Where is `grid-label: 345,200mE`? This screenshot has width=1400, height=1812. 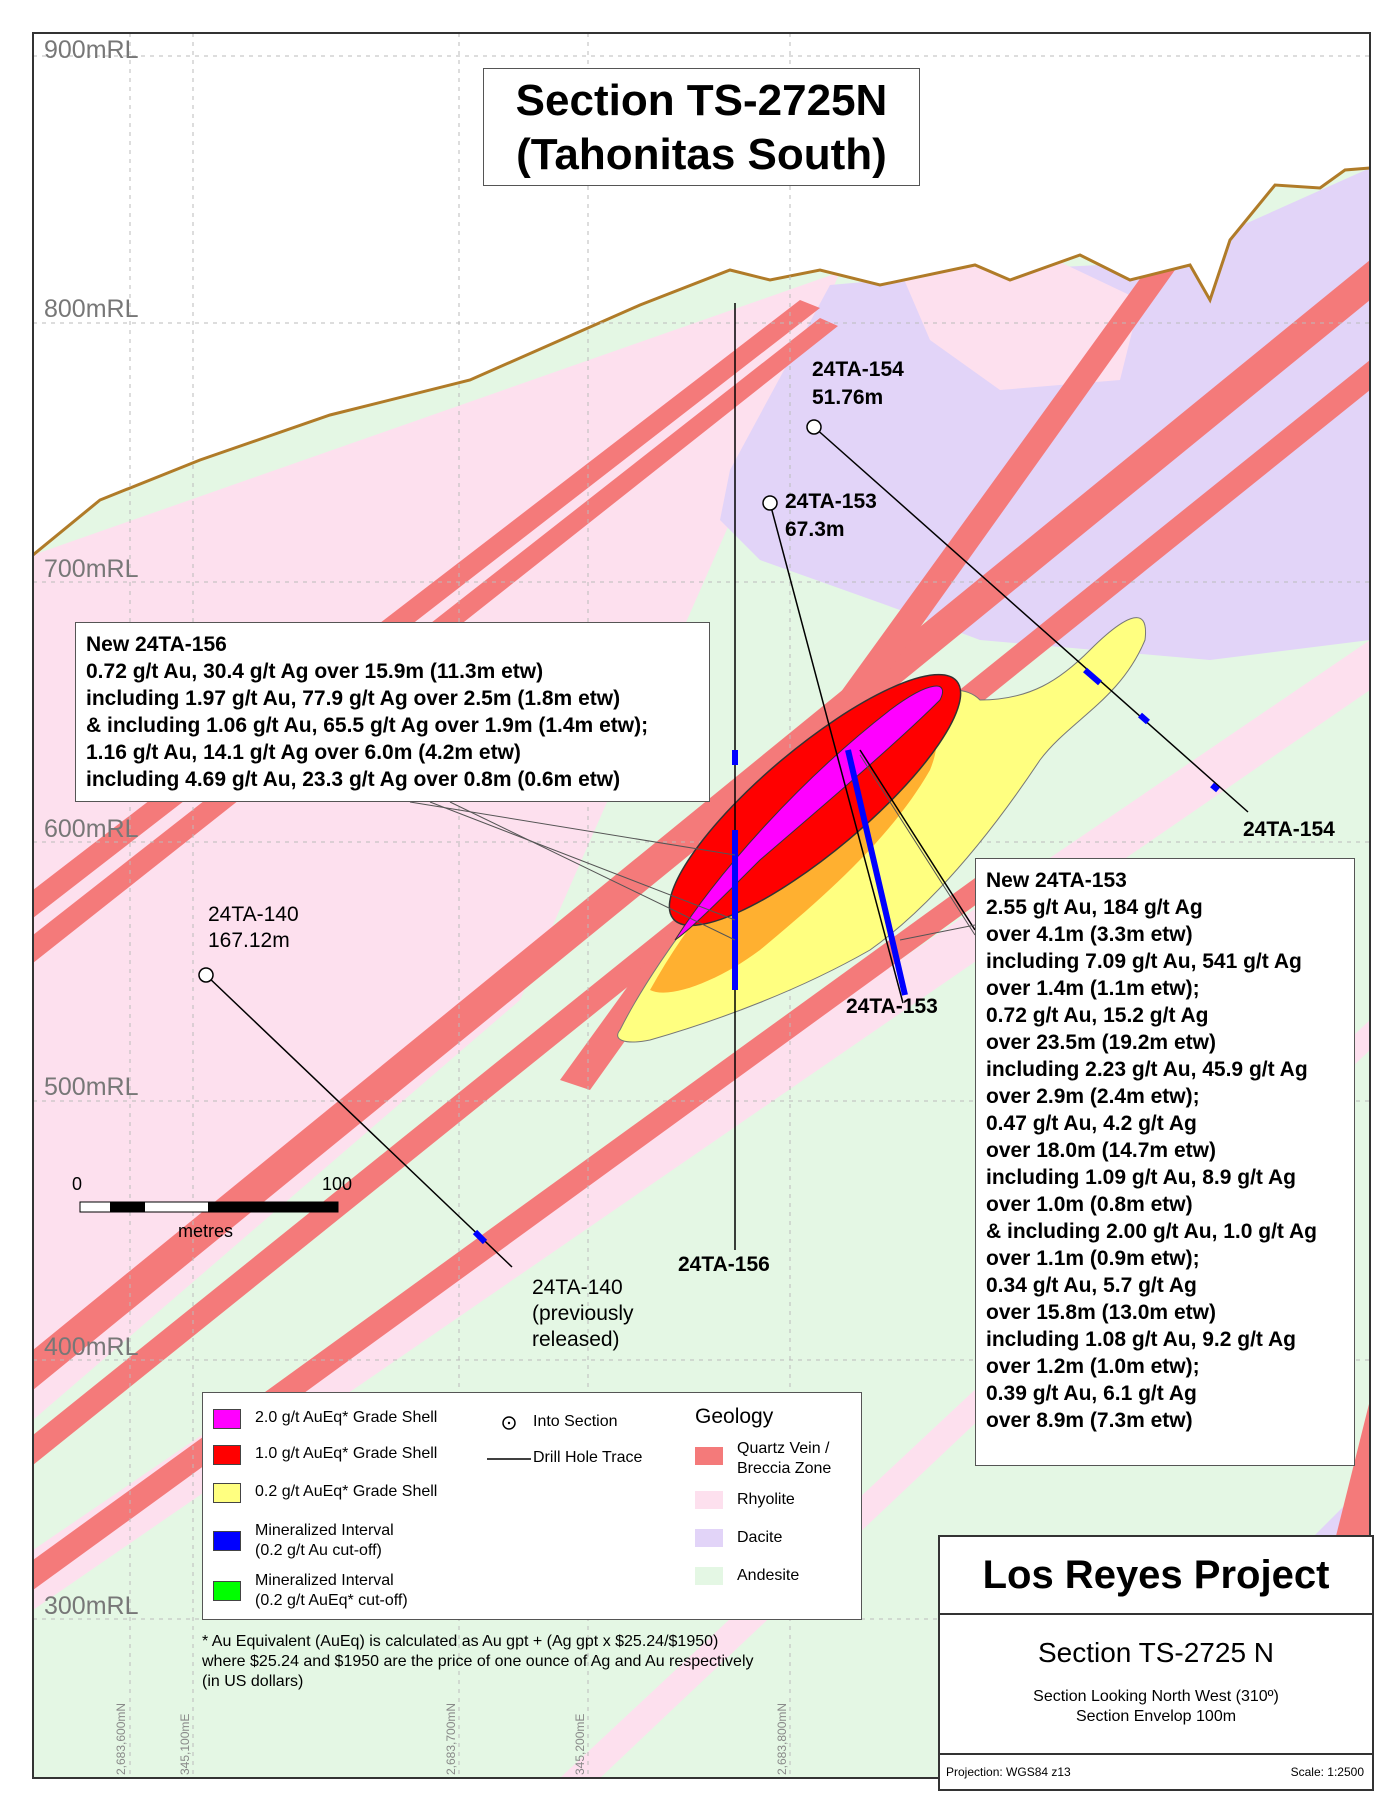
grid-label: 345,200mE is located at coordinates (580, 1744).